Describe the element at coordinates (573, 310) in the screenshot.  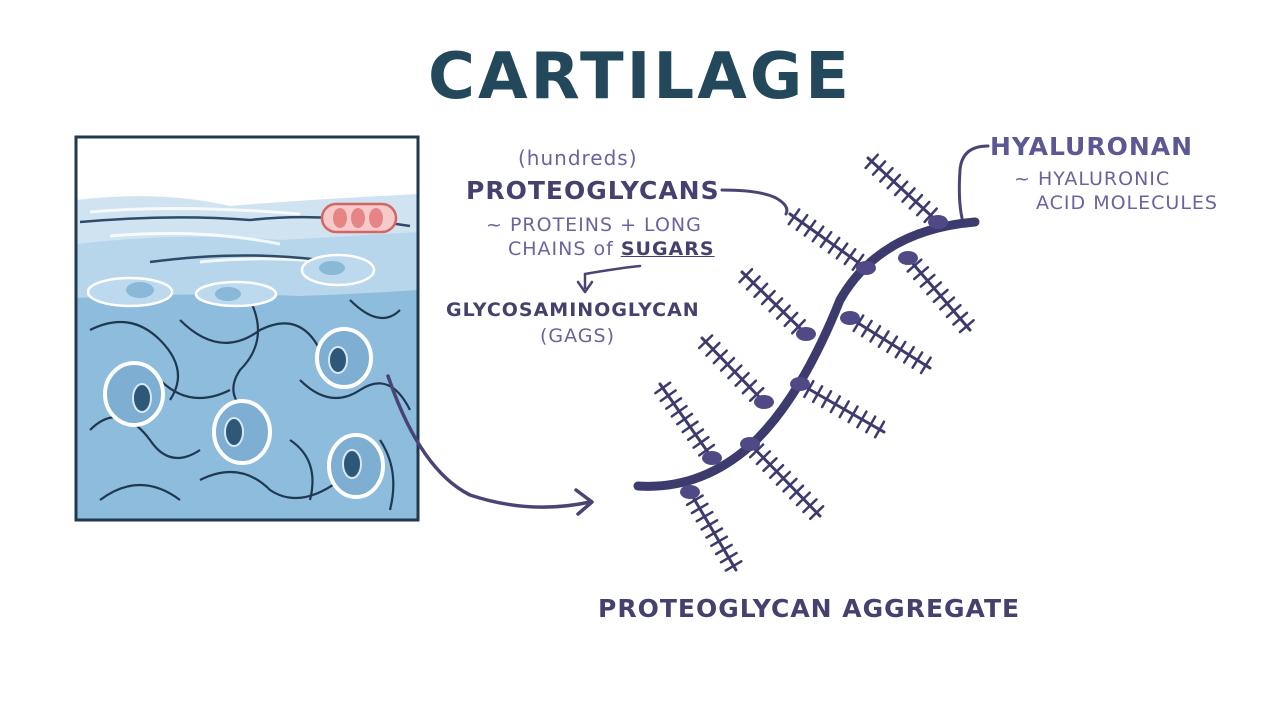
I see `glycosaminoglycan-label: GLYCOSAMINOGLYCAN` at that location.